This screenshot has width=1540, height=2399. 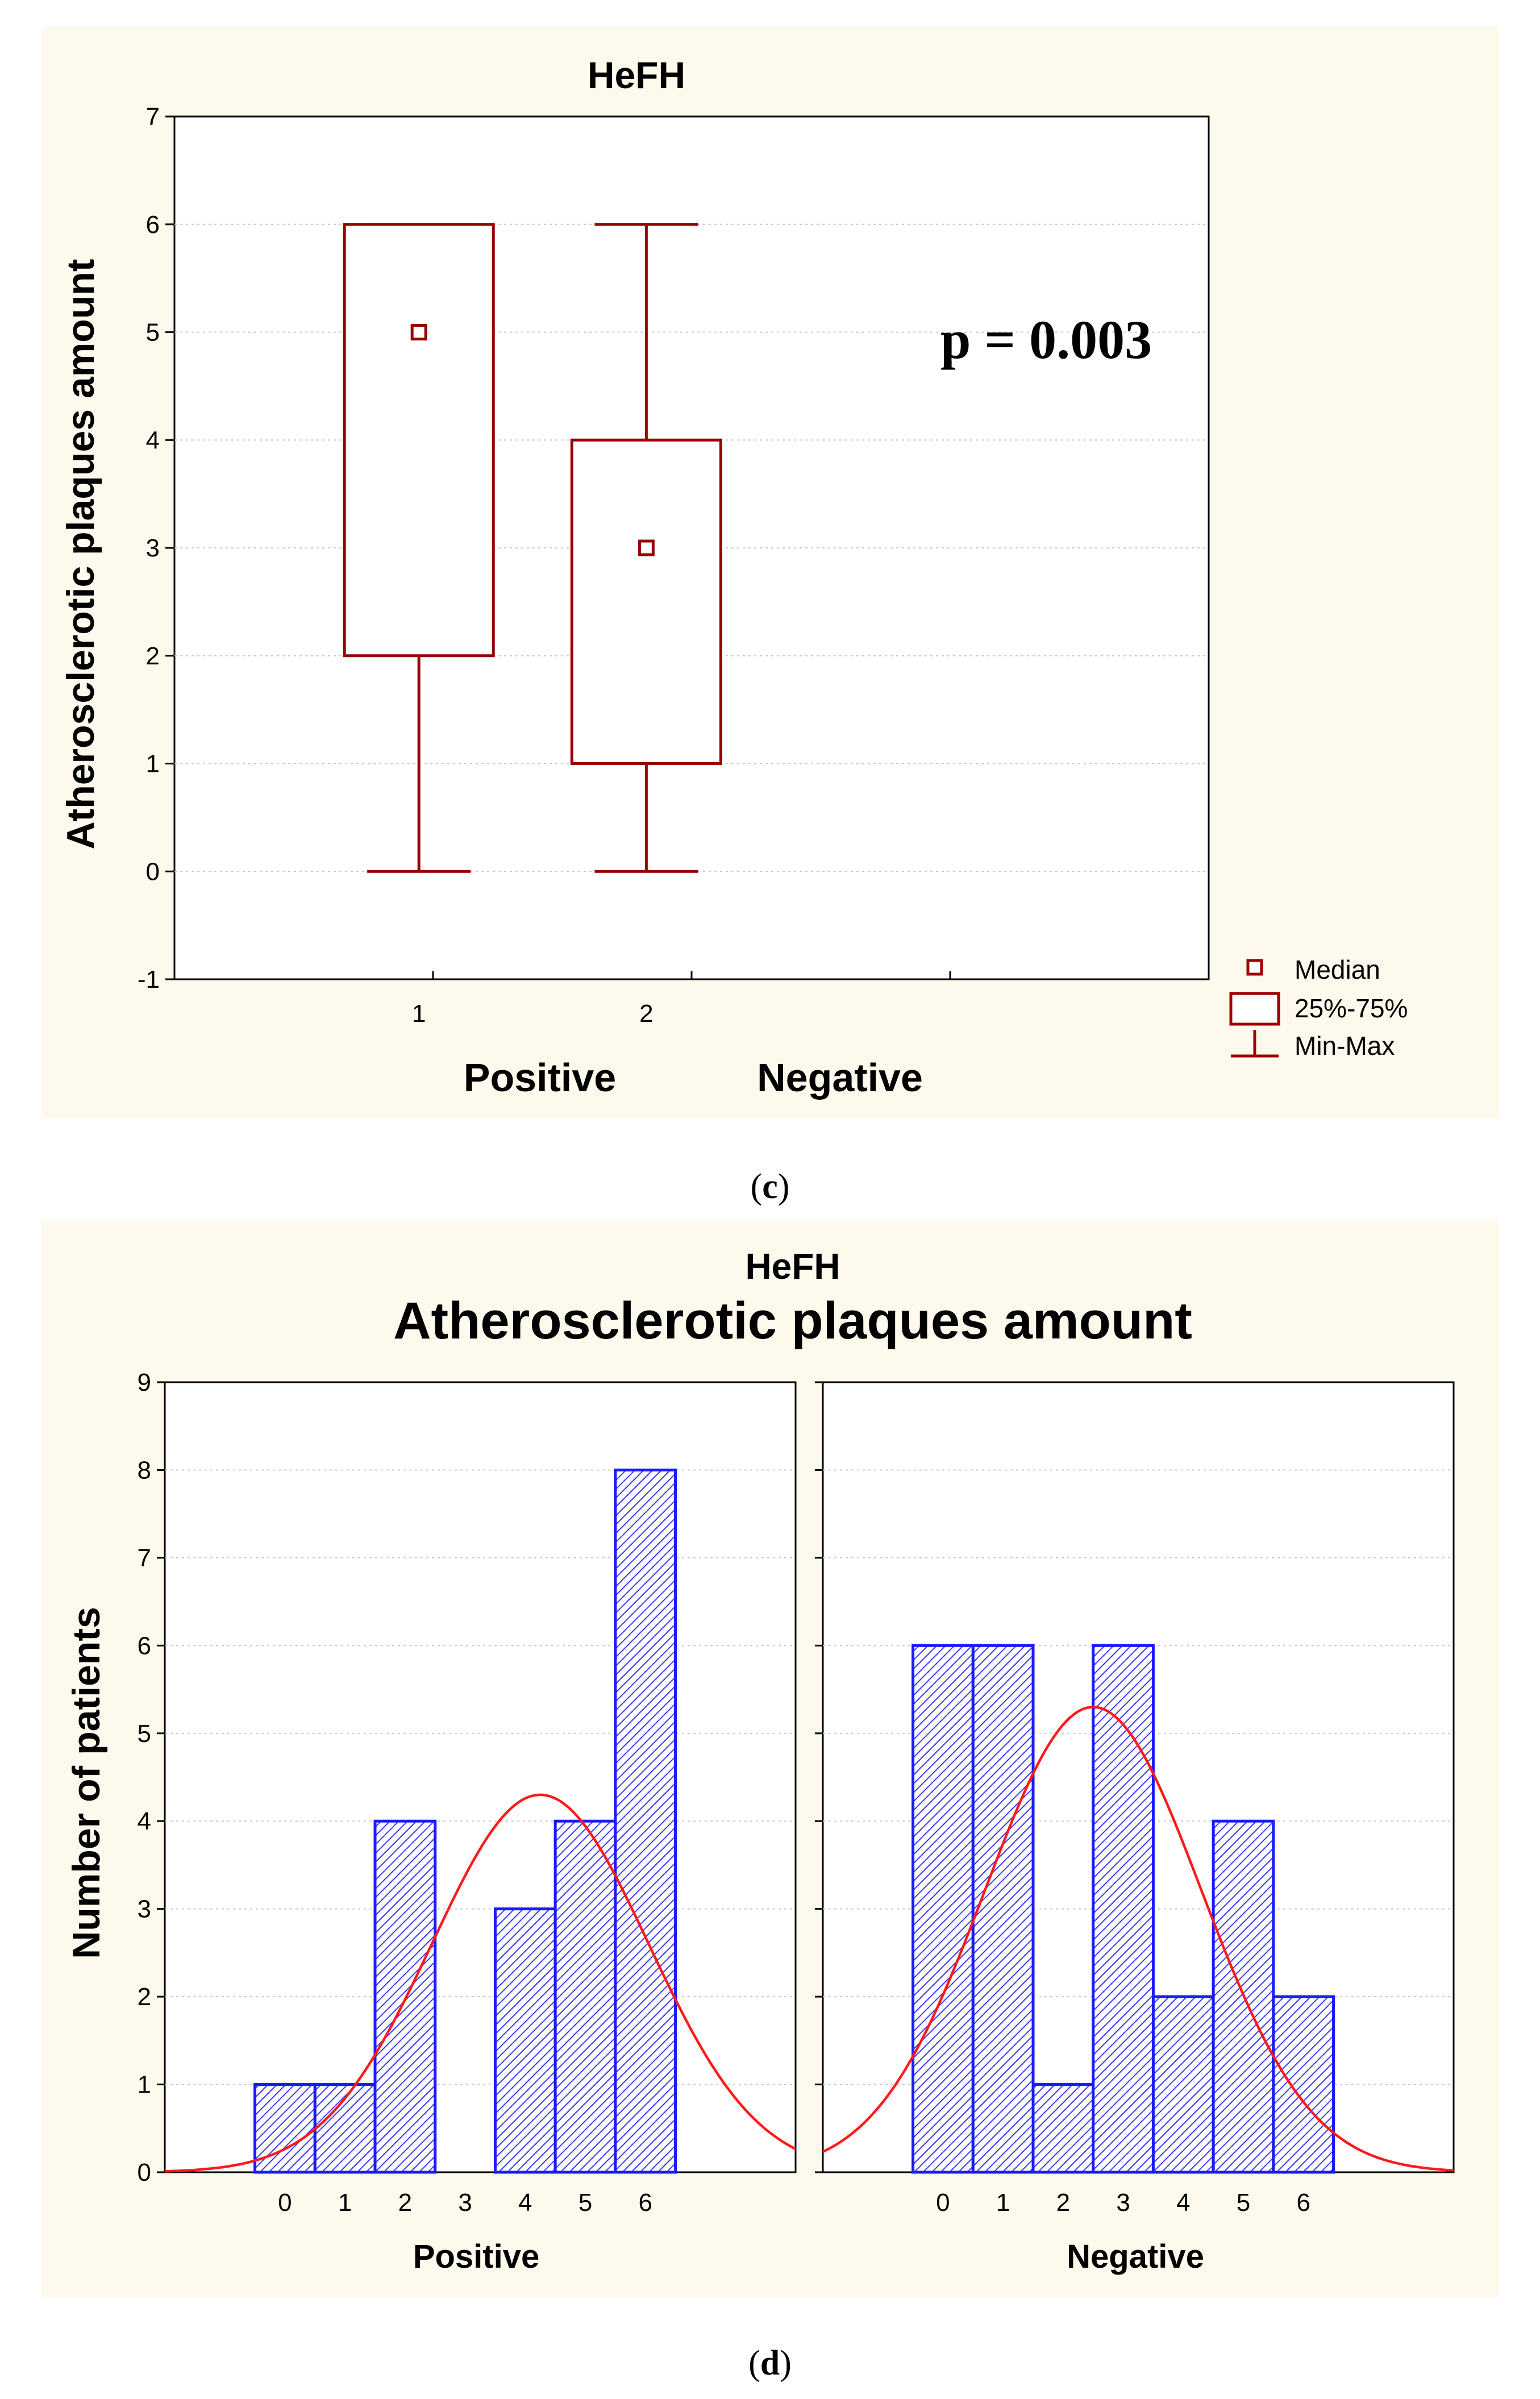 What do you see at coordinates (476, 2256) in the screenshot?
I see `histogram-positive-label: Positive` at bounding box center [476, 2256].